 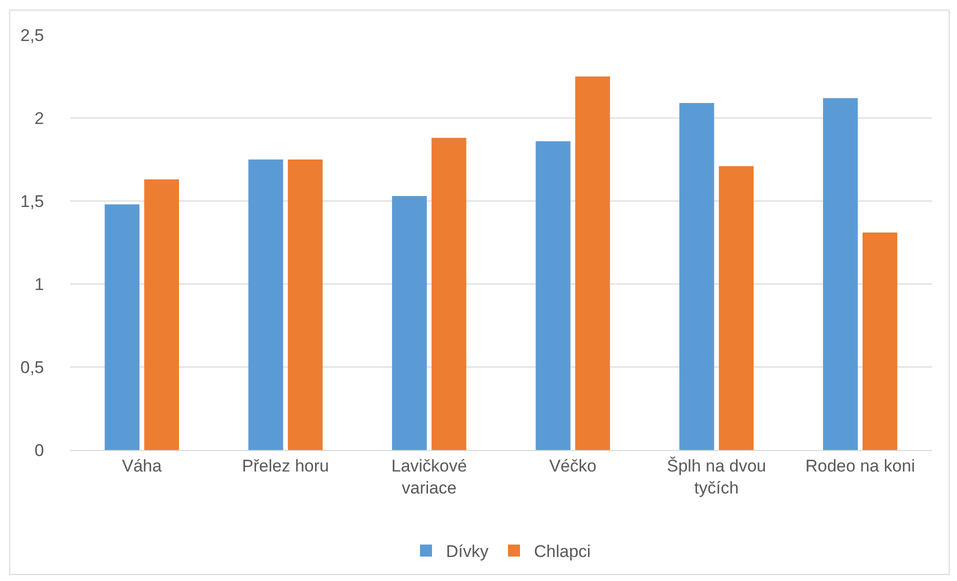 What do you see at coordinates (562, 552) in the screenshot?
I see `legend-label: Chlapci` at bounding box center [562, 552].